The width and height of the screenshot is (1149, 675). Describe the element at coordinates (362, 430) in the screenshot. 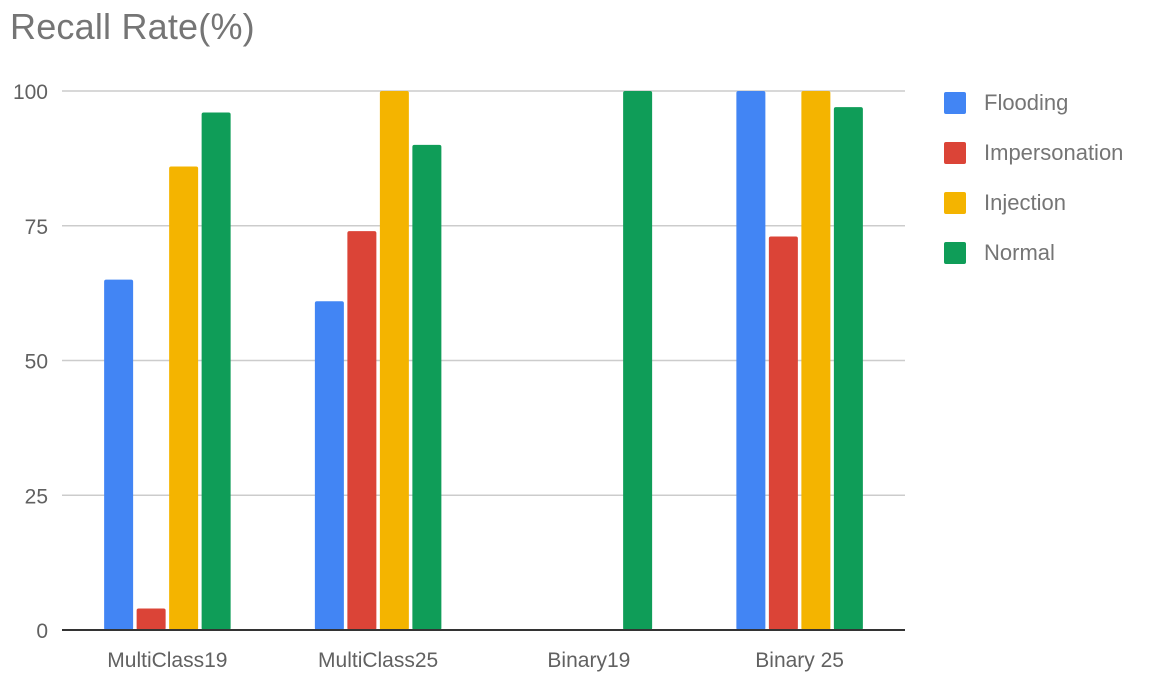

I see `bar-impersonation-multiclass25` at that location.